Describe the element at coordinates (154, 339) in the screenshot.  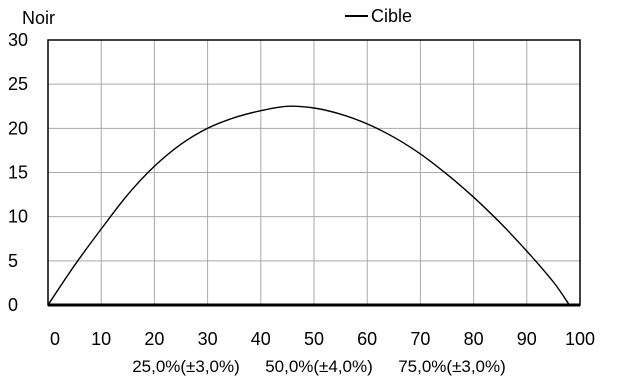
I see `x-tick-label: 20` at that location.